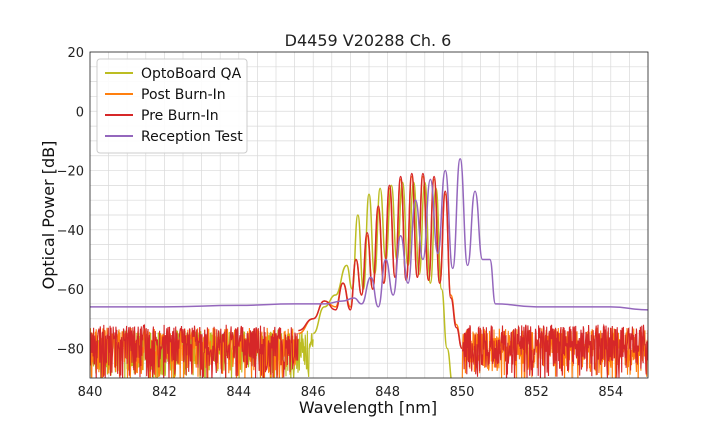  What do you see at coordinates (80, 112) in the screenshot?
I see `y-tick-label: 0` at bounding box center [80, 112].